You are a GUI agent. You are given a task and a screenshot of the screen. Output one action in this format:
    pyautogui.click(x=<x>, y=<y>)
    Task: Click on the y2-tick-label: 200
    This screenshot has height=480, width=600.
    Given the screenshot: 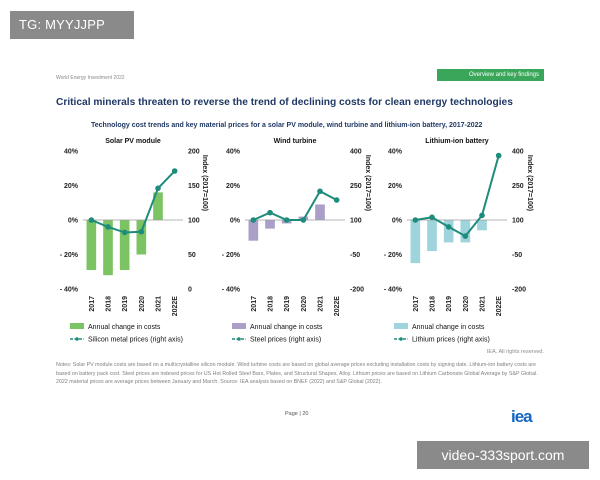 What is the action you would take?
    pyautogui.click(x=194, y=152)
    